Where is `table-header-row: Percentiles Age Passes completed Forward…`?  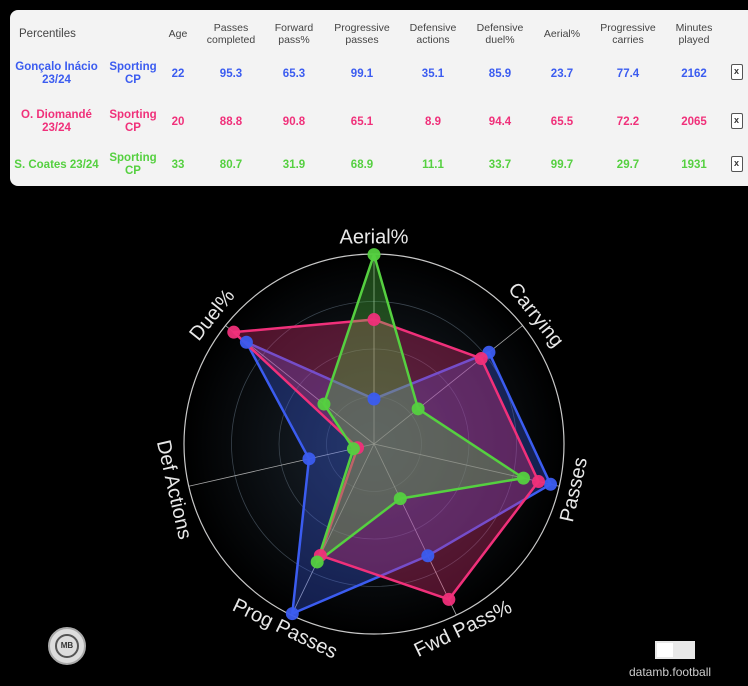
table-header-row: Percentiles Age Passes completed Forward… is located at coordinates (379, 34).